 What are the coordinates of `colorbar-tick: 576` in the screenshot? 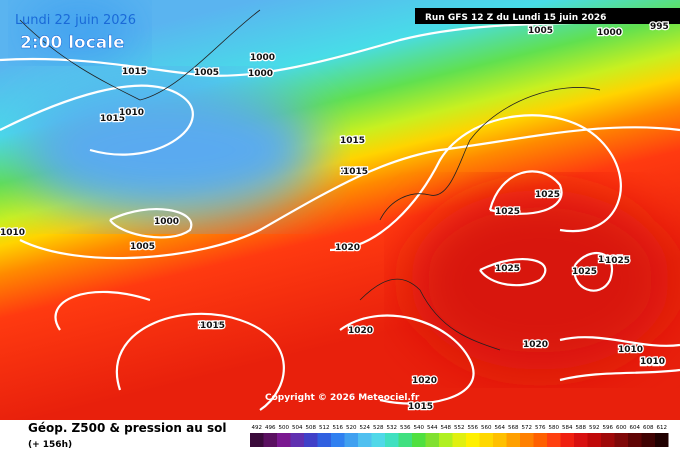 It's located at (540, 428).